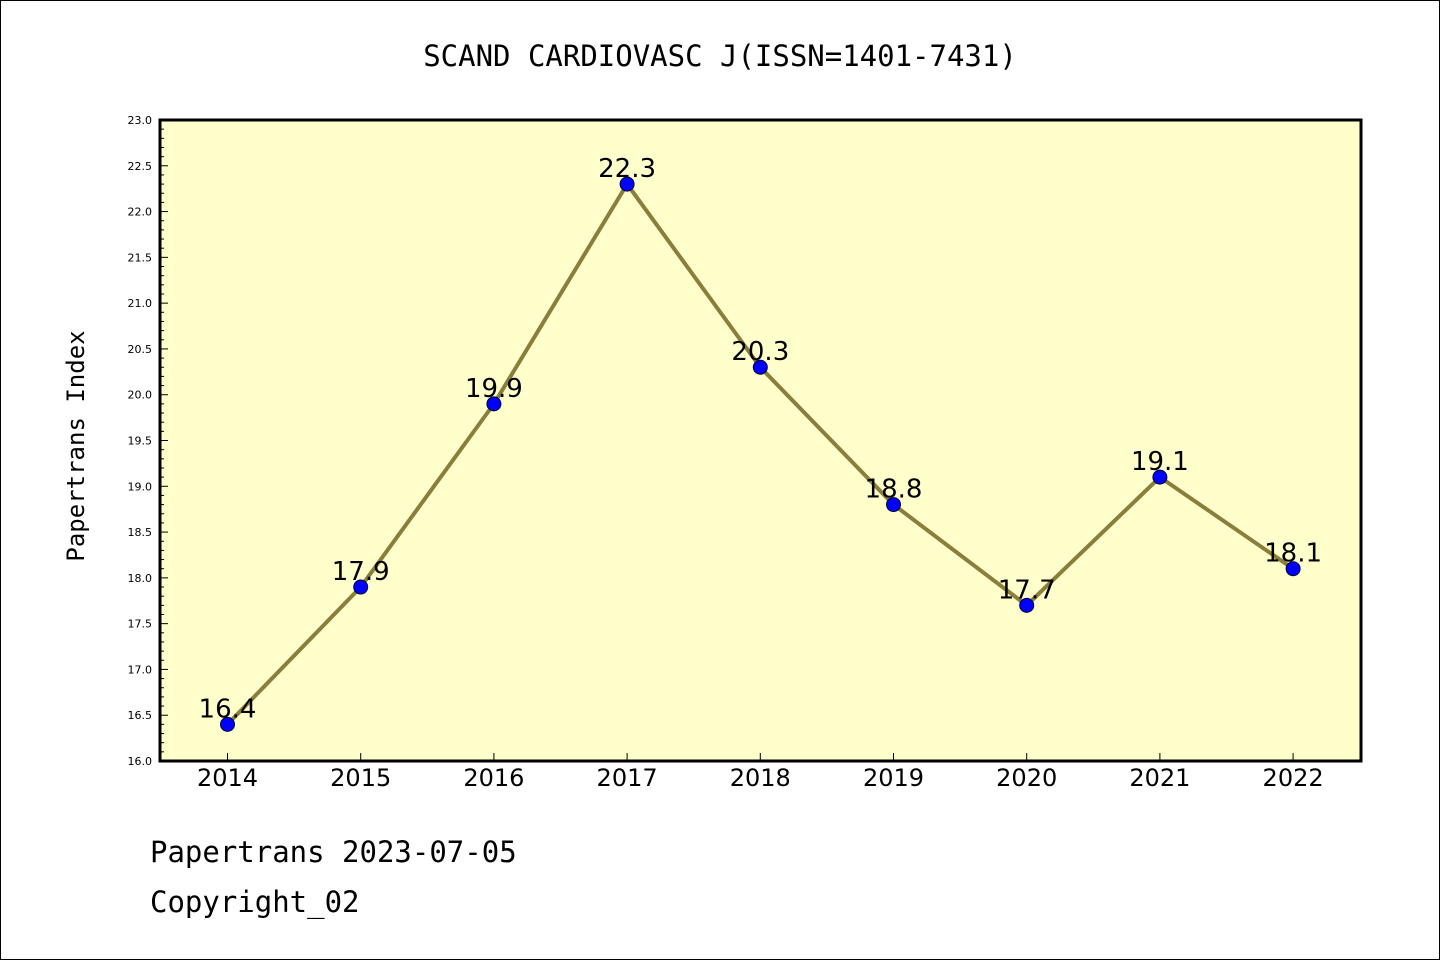  Describe the element at coordinates (76, 445) in the screenshot. I see `y-axis-label: Papertrans Index` at that location.